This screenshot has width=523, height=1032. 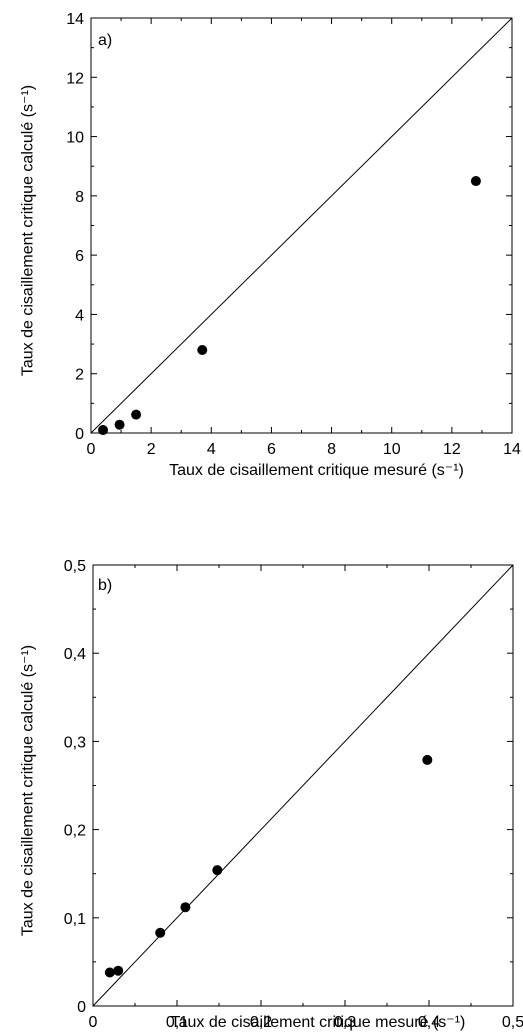 What do you see at coordinates (75, 787) in the screenshot?
I see `y-tick-labels: 0 0,1 0,2 0,3 0,4 0,5` at bounding box center [75, 787].